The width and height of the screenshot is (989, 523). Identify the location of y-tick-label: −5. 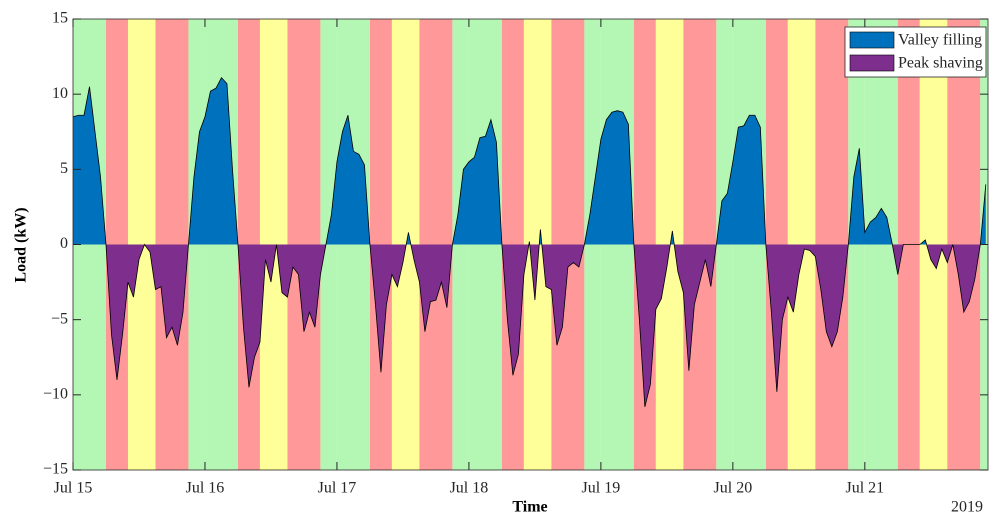
(59, 318).